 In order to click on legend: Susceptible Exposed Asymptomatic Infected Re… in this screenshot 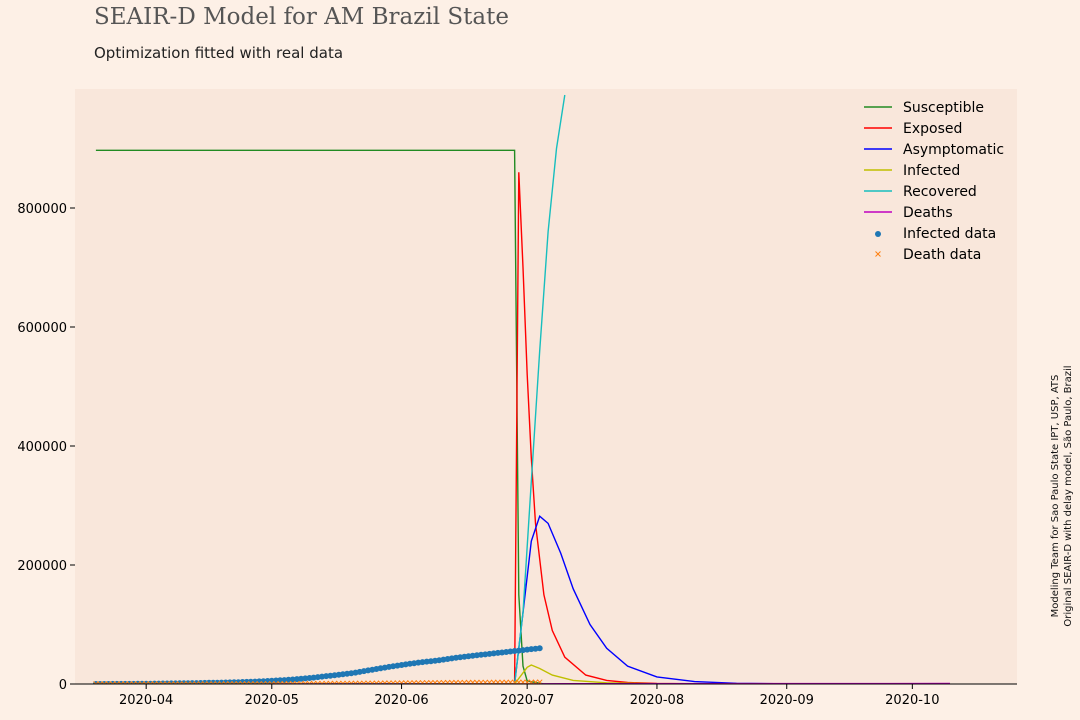, I will do `click(934, 181)`.